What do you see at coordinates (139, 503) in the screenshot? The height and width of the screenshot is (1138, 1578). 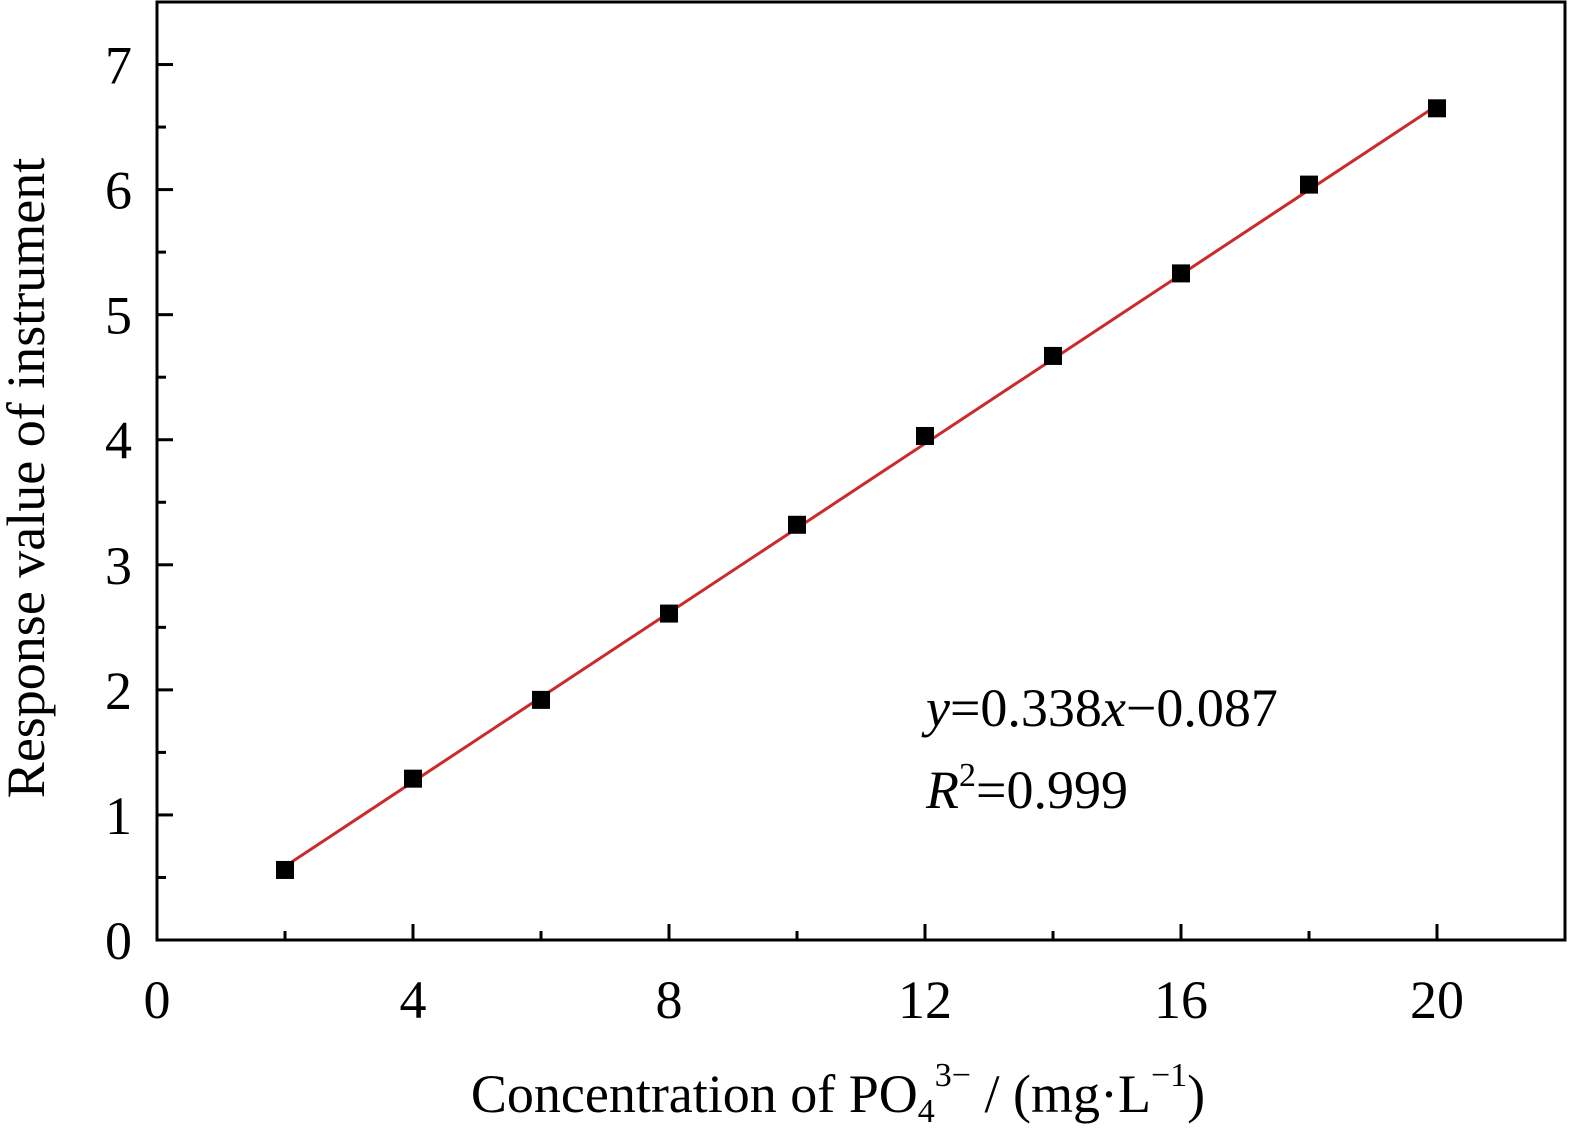 I see `y-axis-ticks: 0 1 2 3 4 5 6 7` at bounding box center [139, 503].